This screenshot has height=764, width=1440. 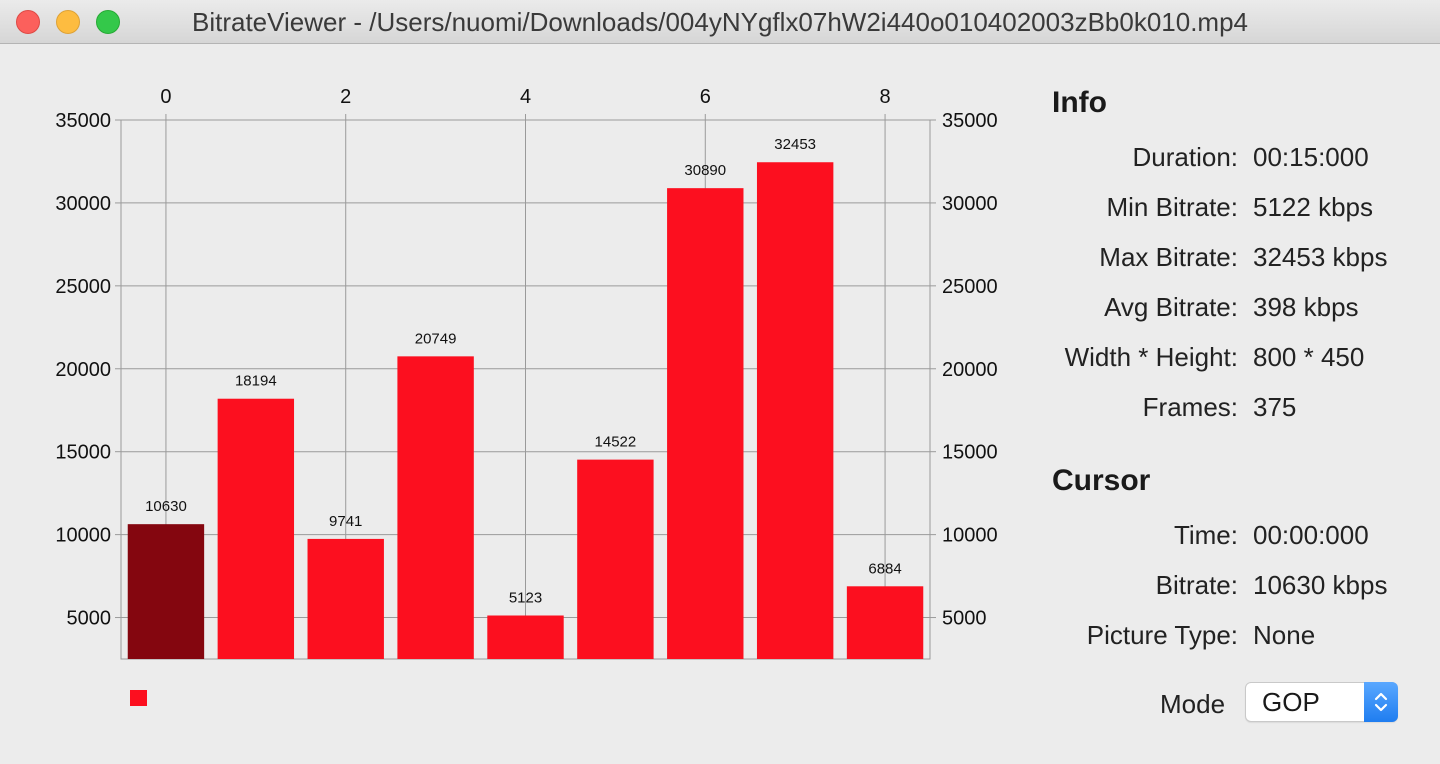 I want to click on info-label: Duration:, so click(x=1185, y=157).